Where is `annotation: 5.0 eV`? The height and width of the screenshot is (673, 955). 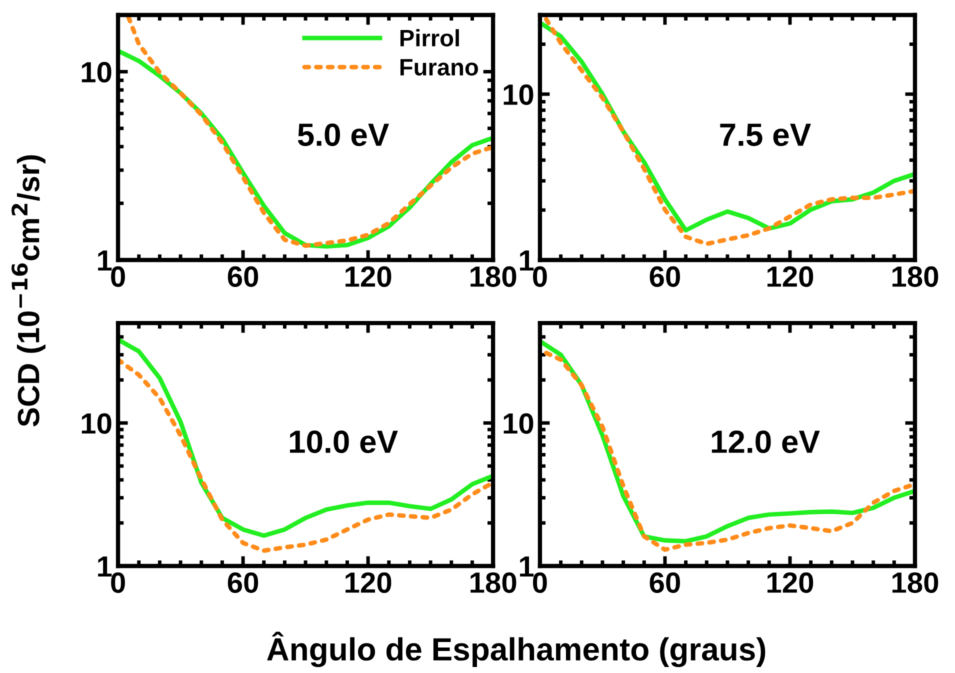
annotation: 5.0 eV is located at coordinates (344, 134).